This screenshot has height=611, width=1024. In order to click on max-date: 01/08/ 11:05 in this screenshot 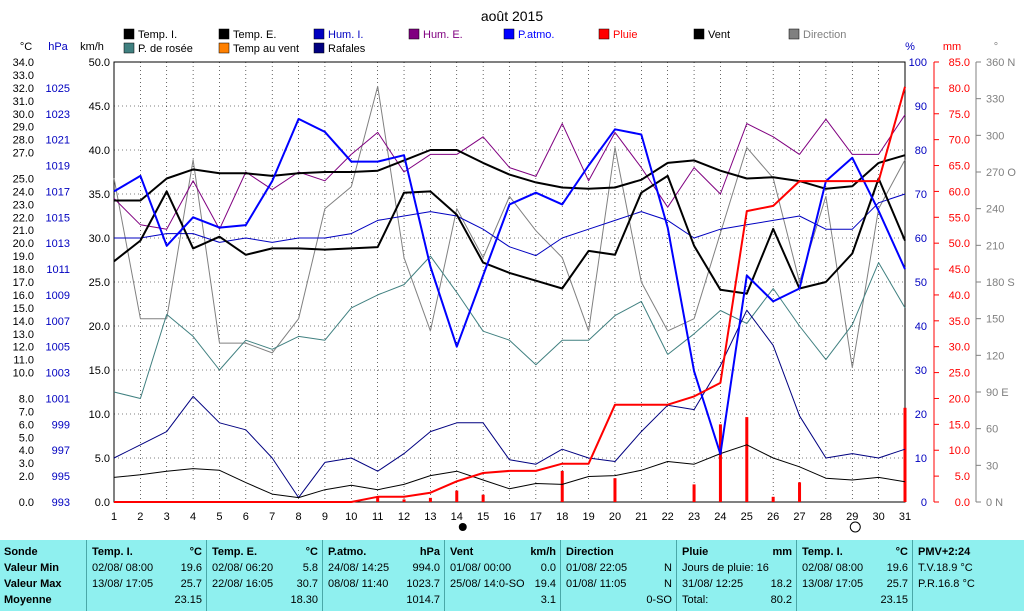, I will do `click(596, 584)`.